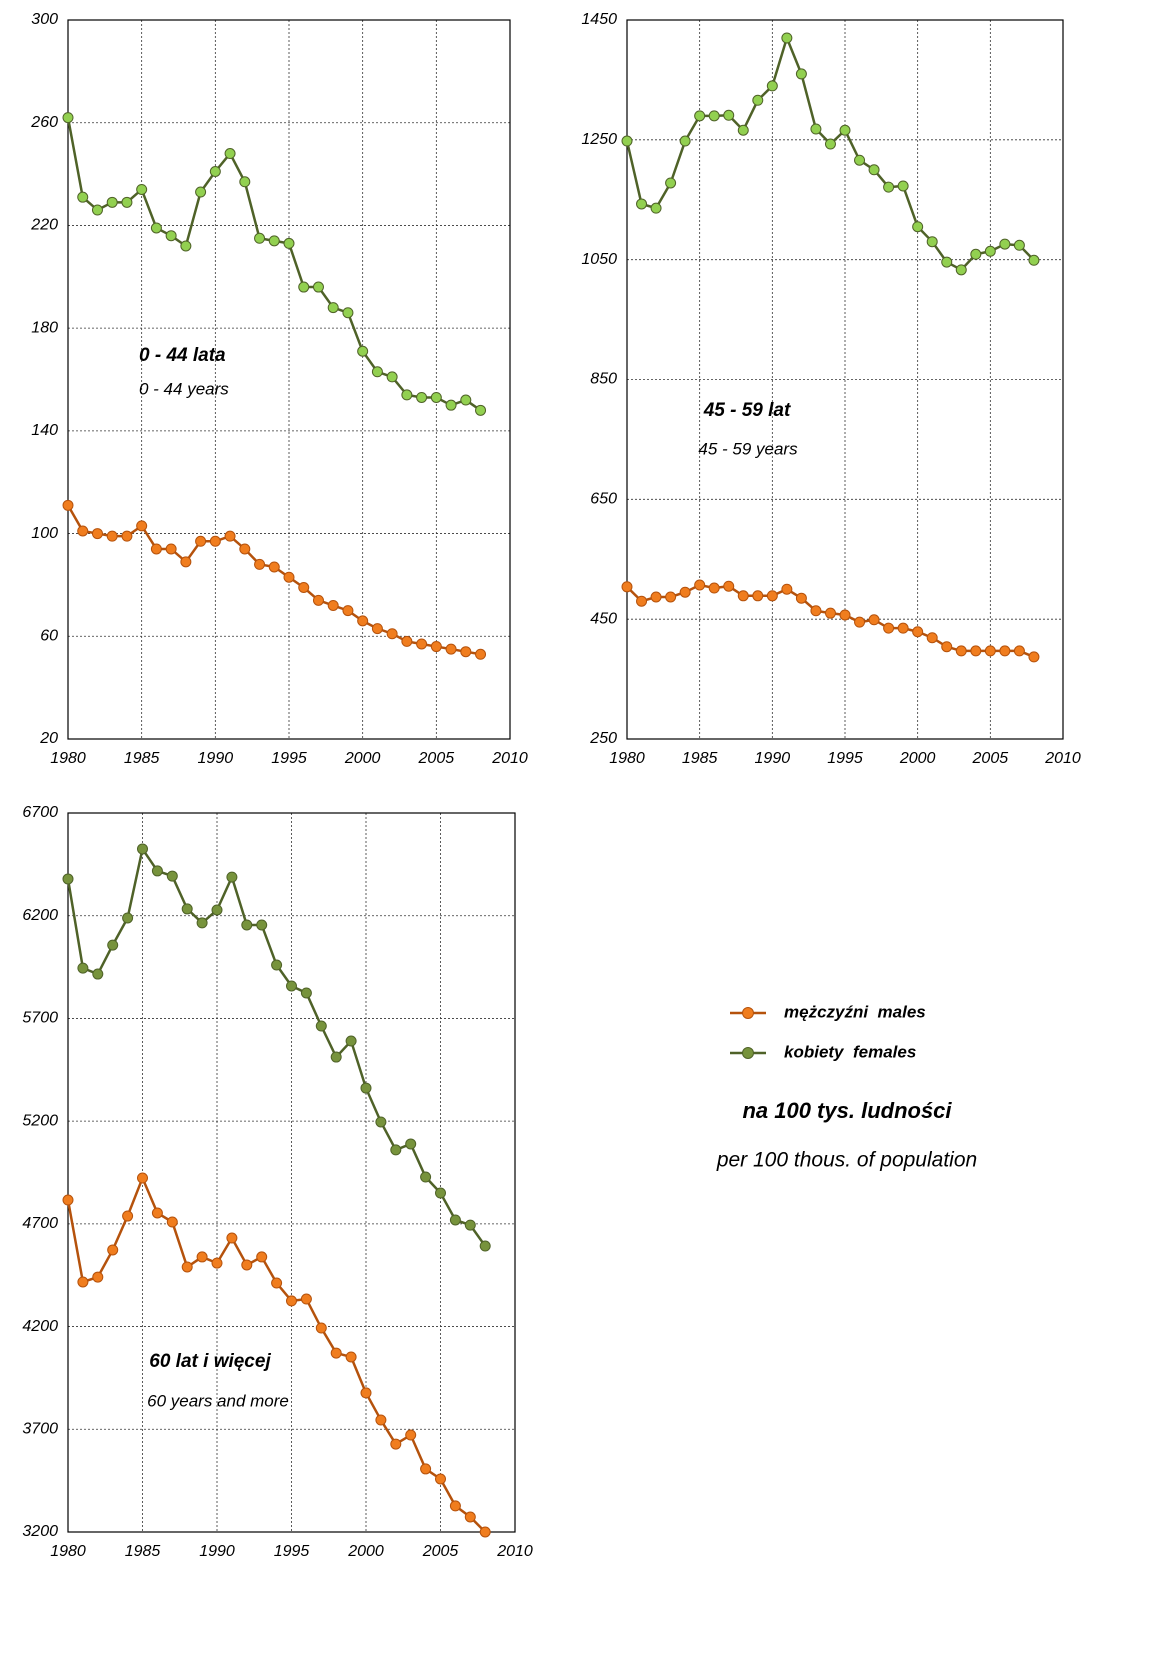 This screenshot has width=1156, height=1667. What do you see at coordinates (40, 1018) in the screenshot?
I see `y-tick-label: 5700` at bounding box center [40, 1018].